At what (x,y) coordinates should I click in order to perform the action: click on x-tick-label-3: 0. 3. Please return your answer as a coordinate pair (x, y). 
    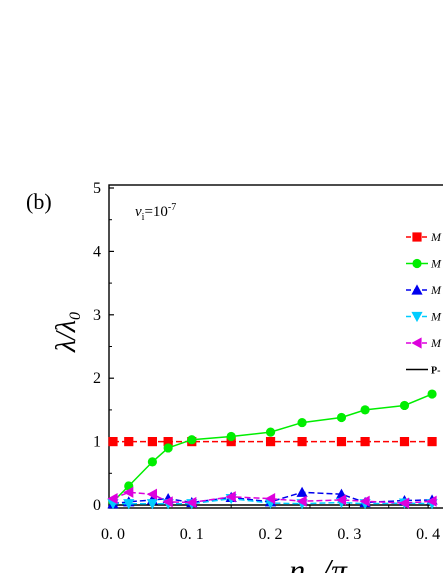
    Looking at the image, I should click on (349, 534).